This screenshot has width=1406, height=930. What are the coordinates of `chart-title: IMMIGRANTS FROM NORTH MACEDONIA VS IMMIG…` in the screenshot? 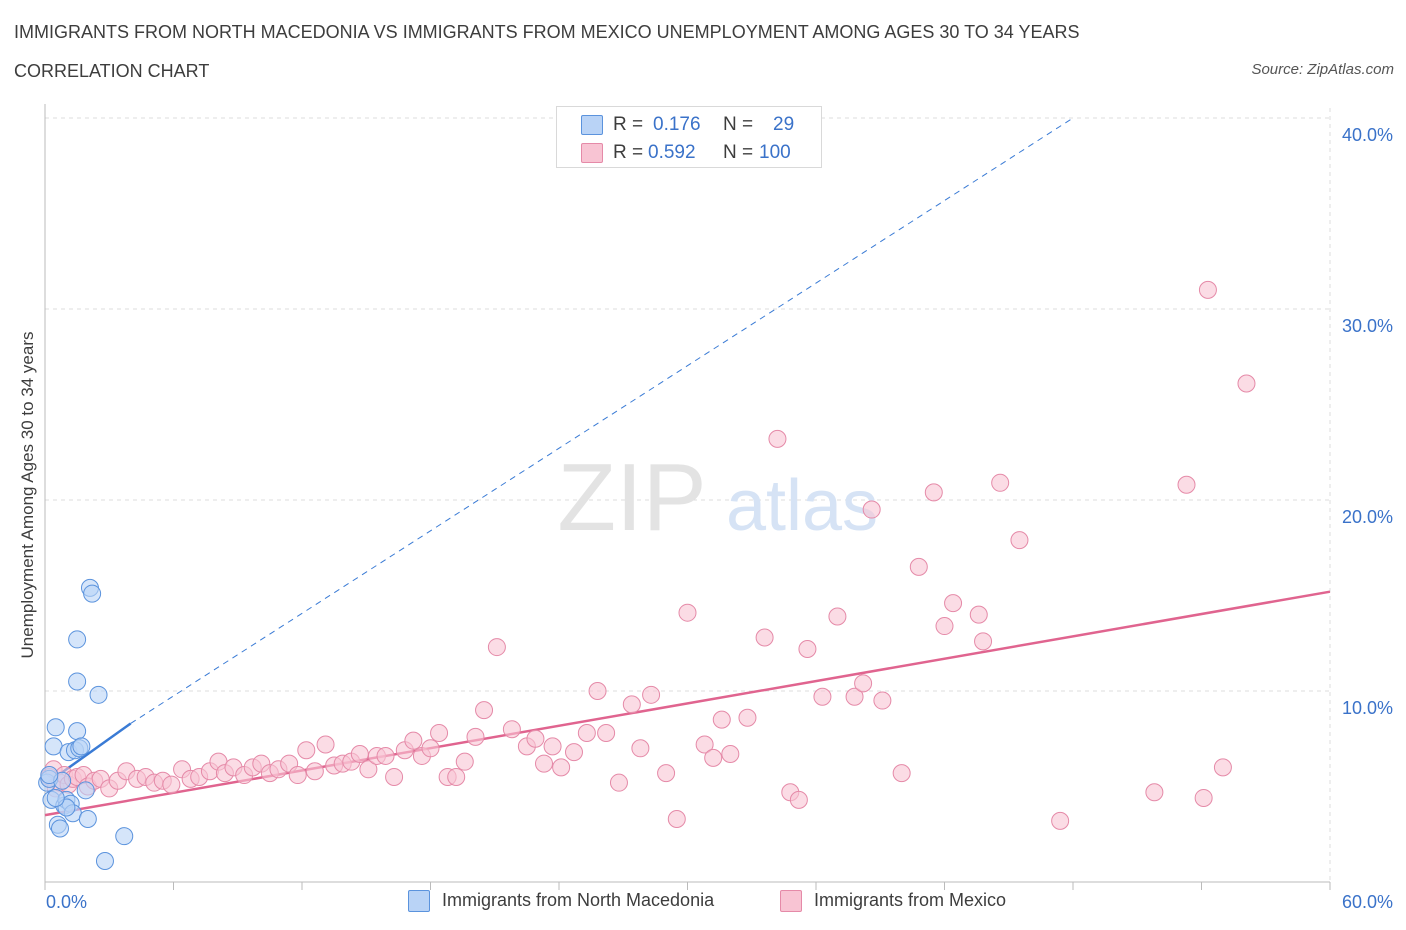 It's located at (547, 32).